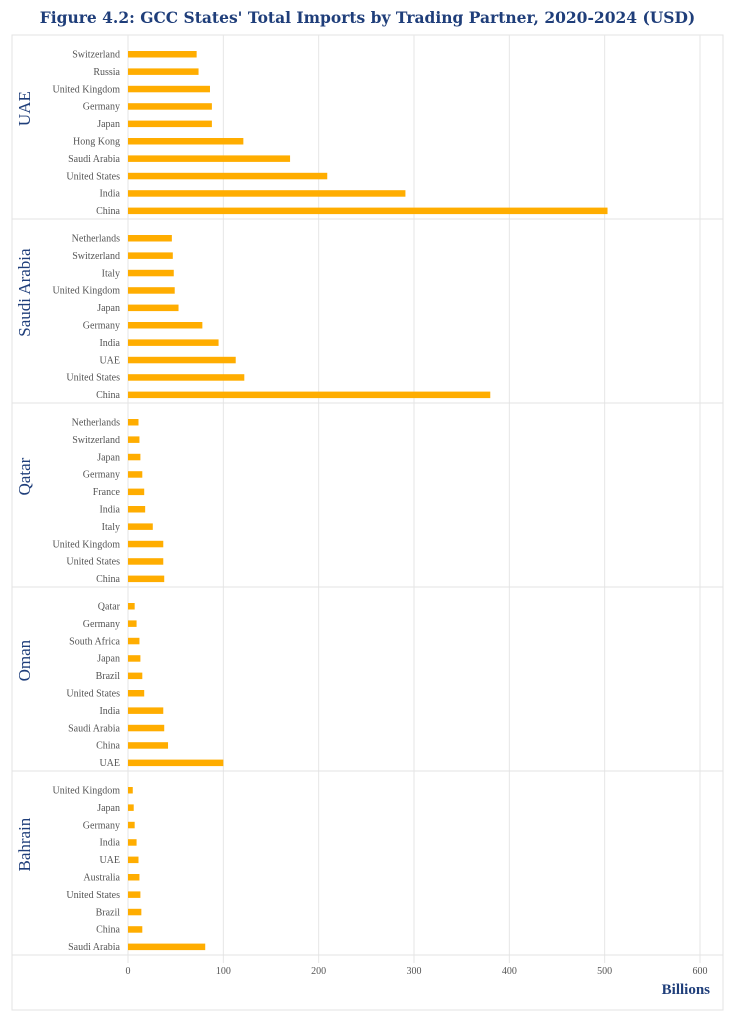 The width and height of the screenshot is (735, 1024). I want to click on x-tick-label: 400, so click(509, 971).